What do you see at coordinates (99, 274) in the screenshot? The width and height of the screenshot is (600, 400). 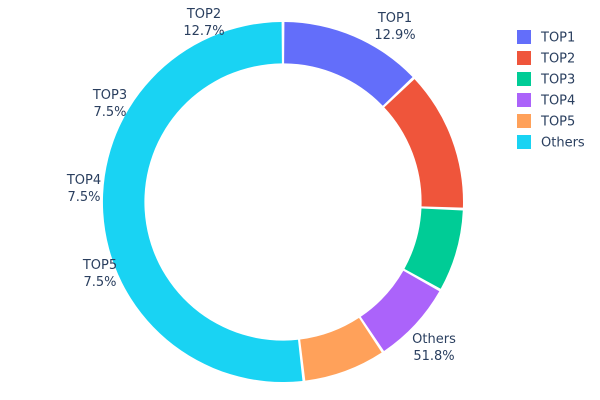 I see `slice-label-top5: TOP5 7.5%` at bounding box center [99, 274].